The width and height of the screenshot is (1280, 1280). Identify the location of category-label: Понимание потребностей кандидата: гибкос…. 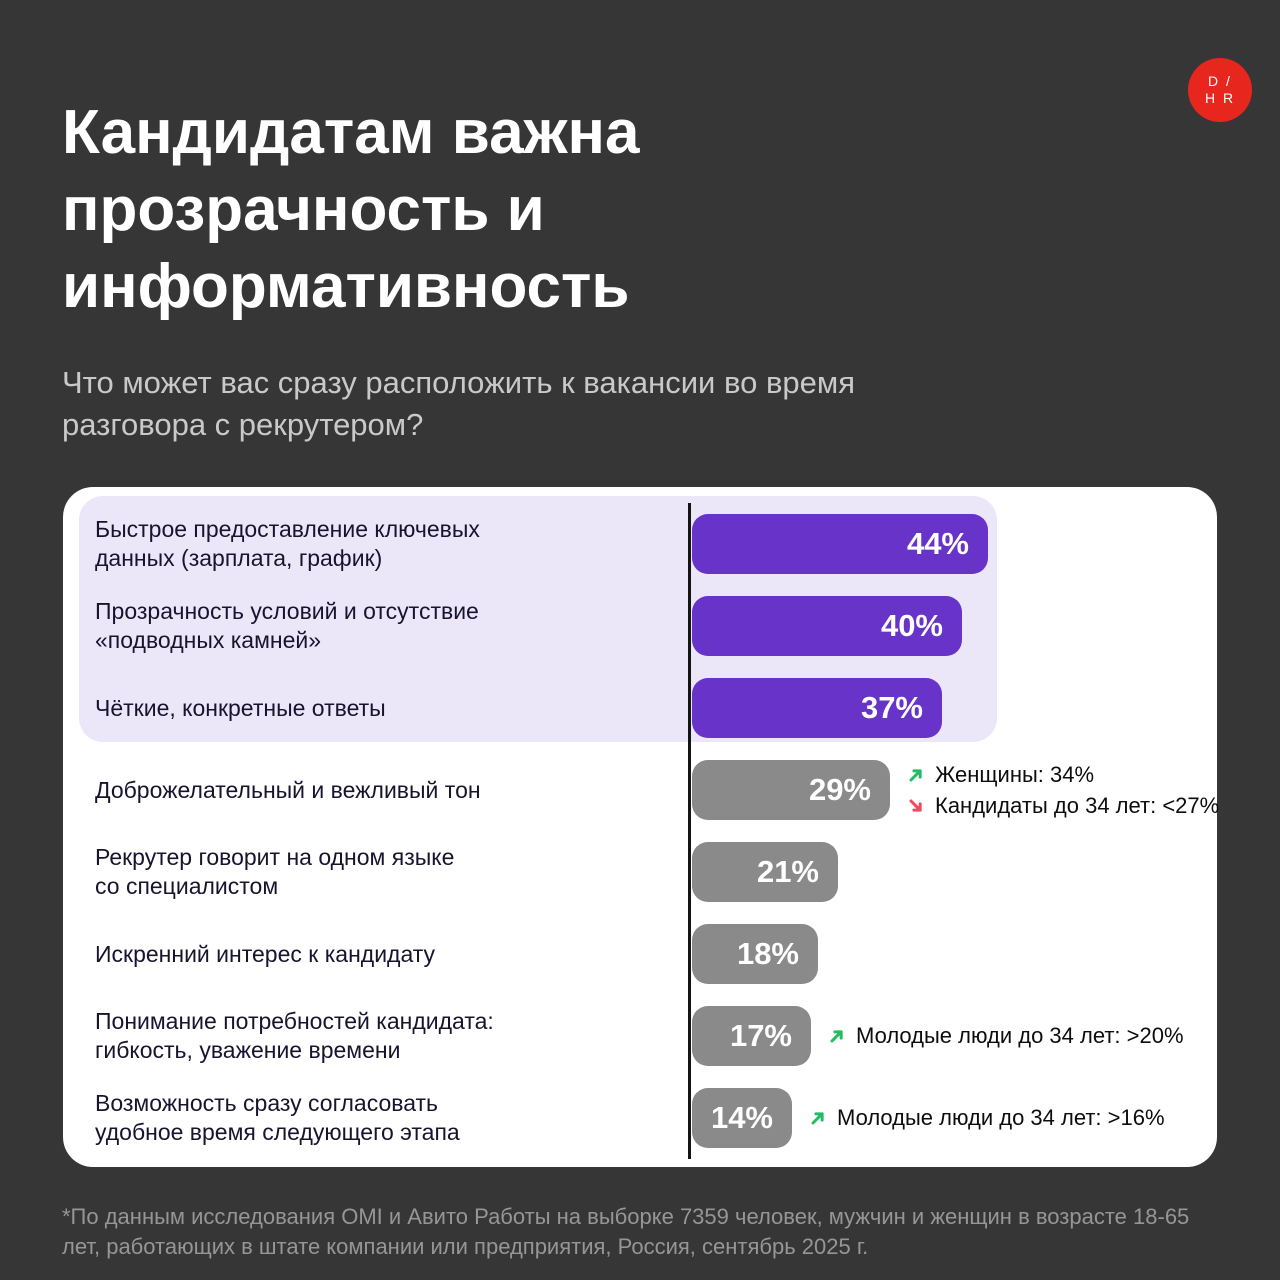
(294, 1035).